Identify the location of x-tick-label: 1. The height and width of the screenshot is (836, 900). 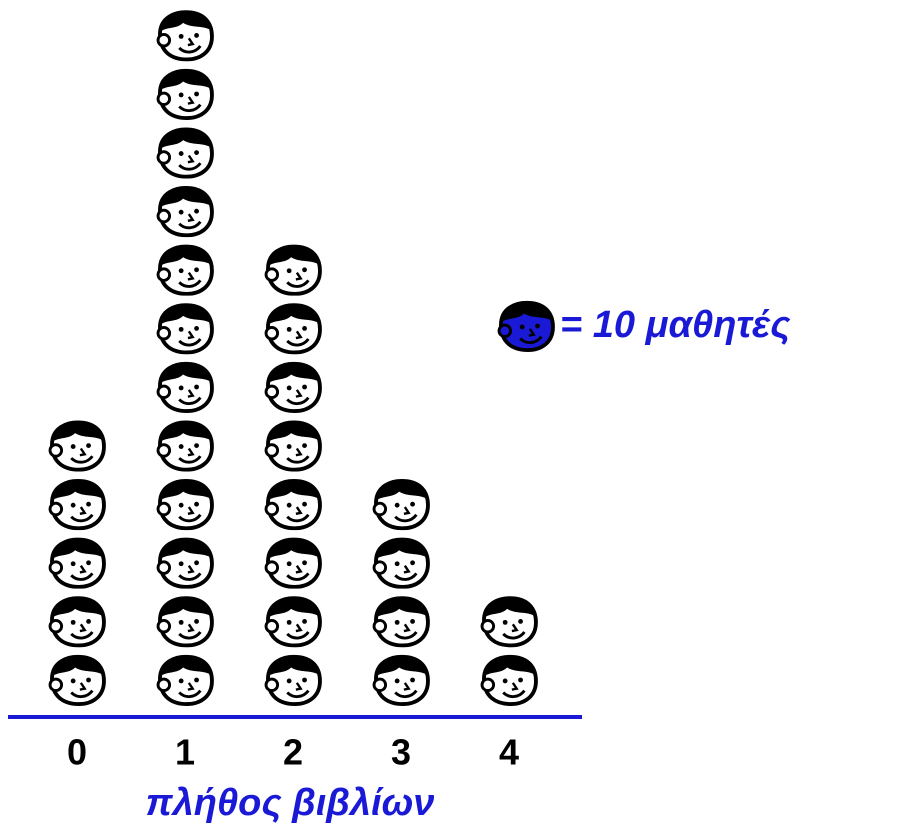
(185, 752).